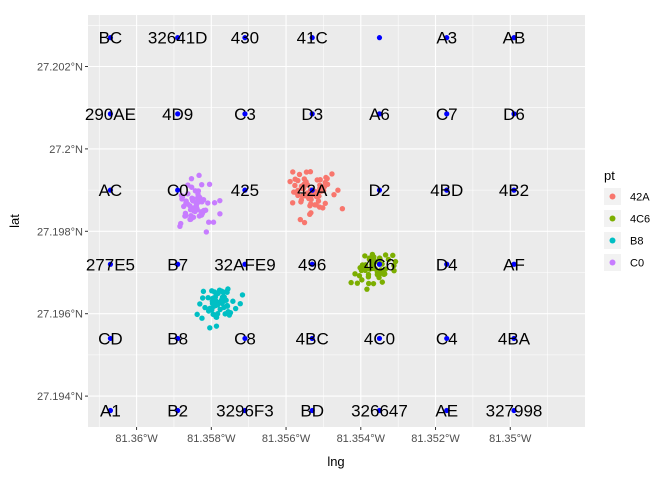 The image size is (672, 480). I want to click on grid-cell-label: 41C, so click(312, 38).